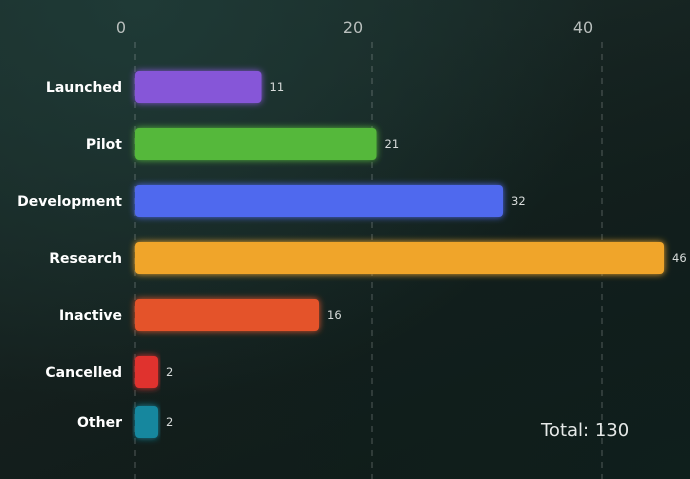  What do you see at coordinates (84, 88) in the screenshot?
I see `category-label-launched: Launched` at bounding box center [84, 88].